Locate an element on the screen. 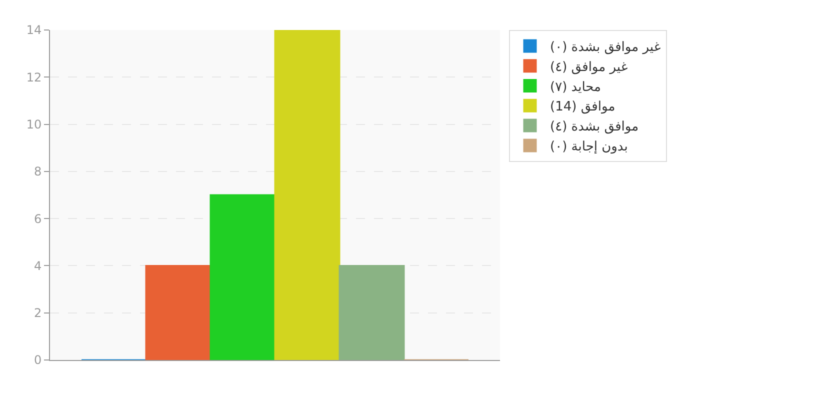 This screenshot has width=815, height=420. y-tick-label: 0 is located at coordinates (38, 360).